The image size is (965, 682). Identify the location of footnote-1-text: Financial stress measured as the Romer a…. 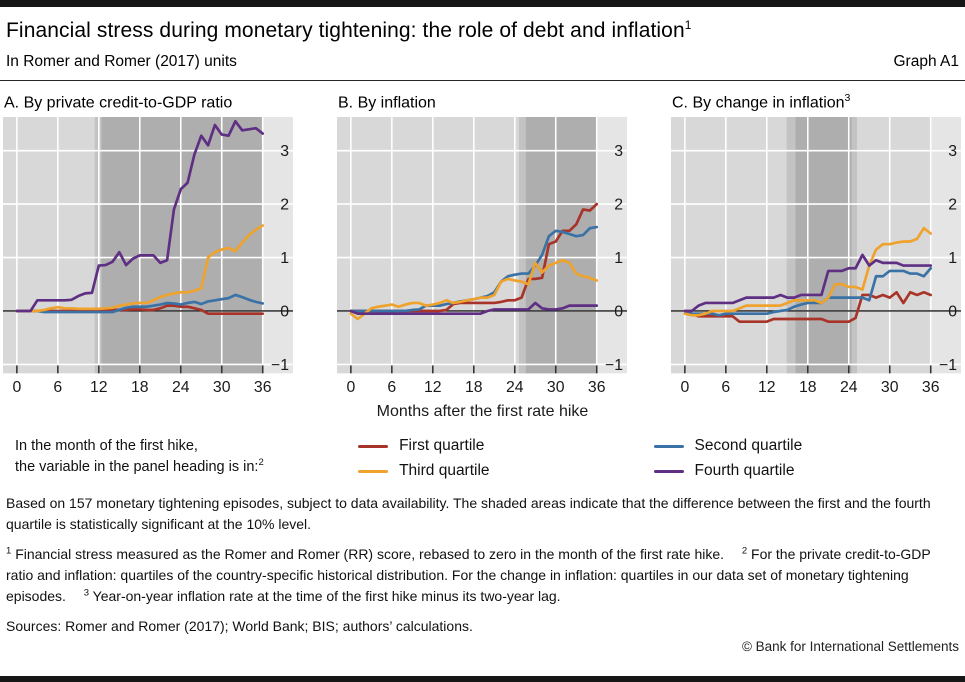
(370, 554).